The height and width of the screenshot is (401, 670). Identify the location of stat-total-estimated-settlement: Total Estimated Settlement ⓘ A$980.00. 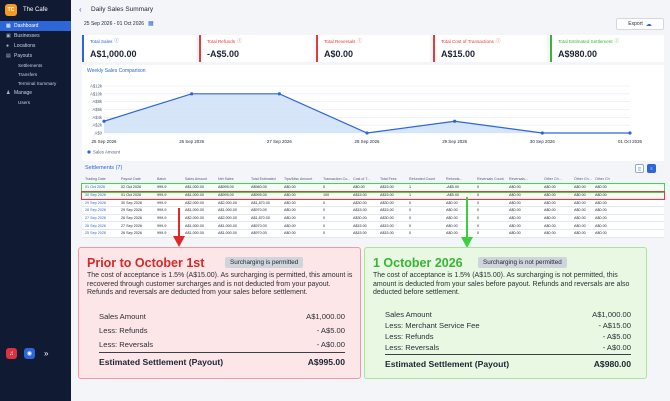
(607, 48).